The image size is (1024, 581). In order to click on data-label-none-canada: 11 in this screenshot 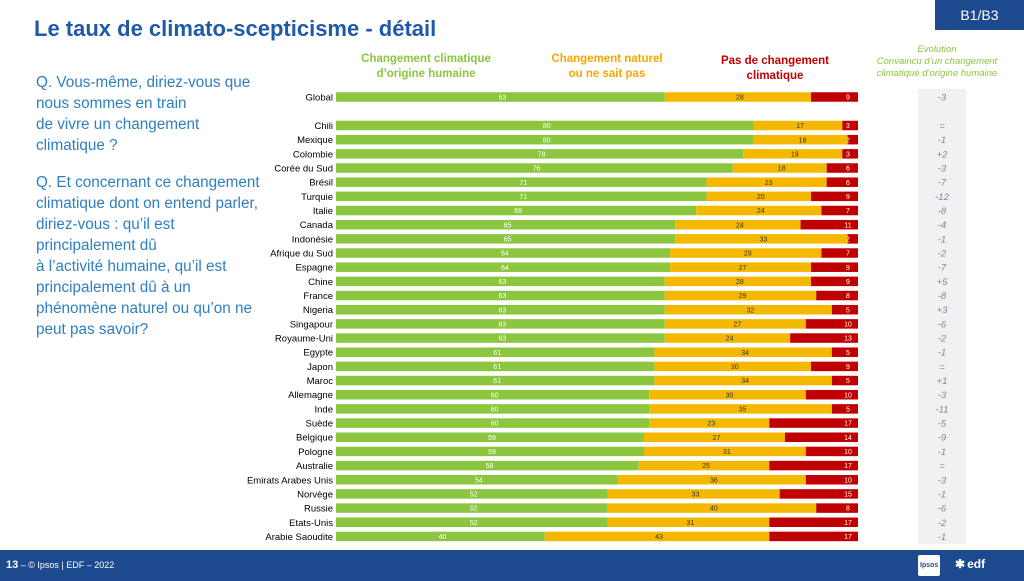, I will do `click(847, 225)`.